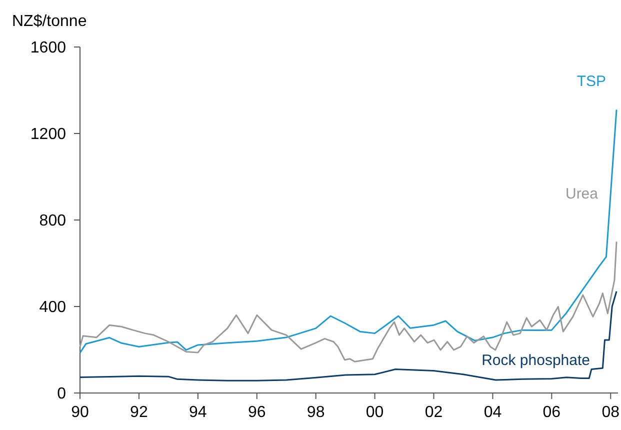 The height and width of the screenshot is (430, 621). What do you see at coordinates (48, 48) in the screenshot?
I see `y-tick-label: 1600` at bounding box center [48, 48].